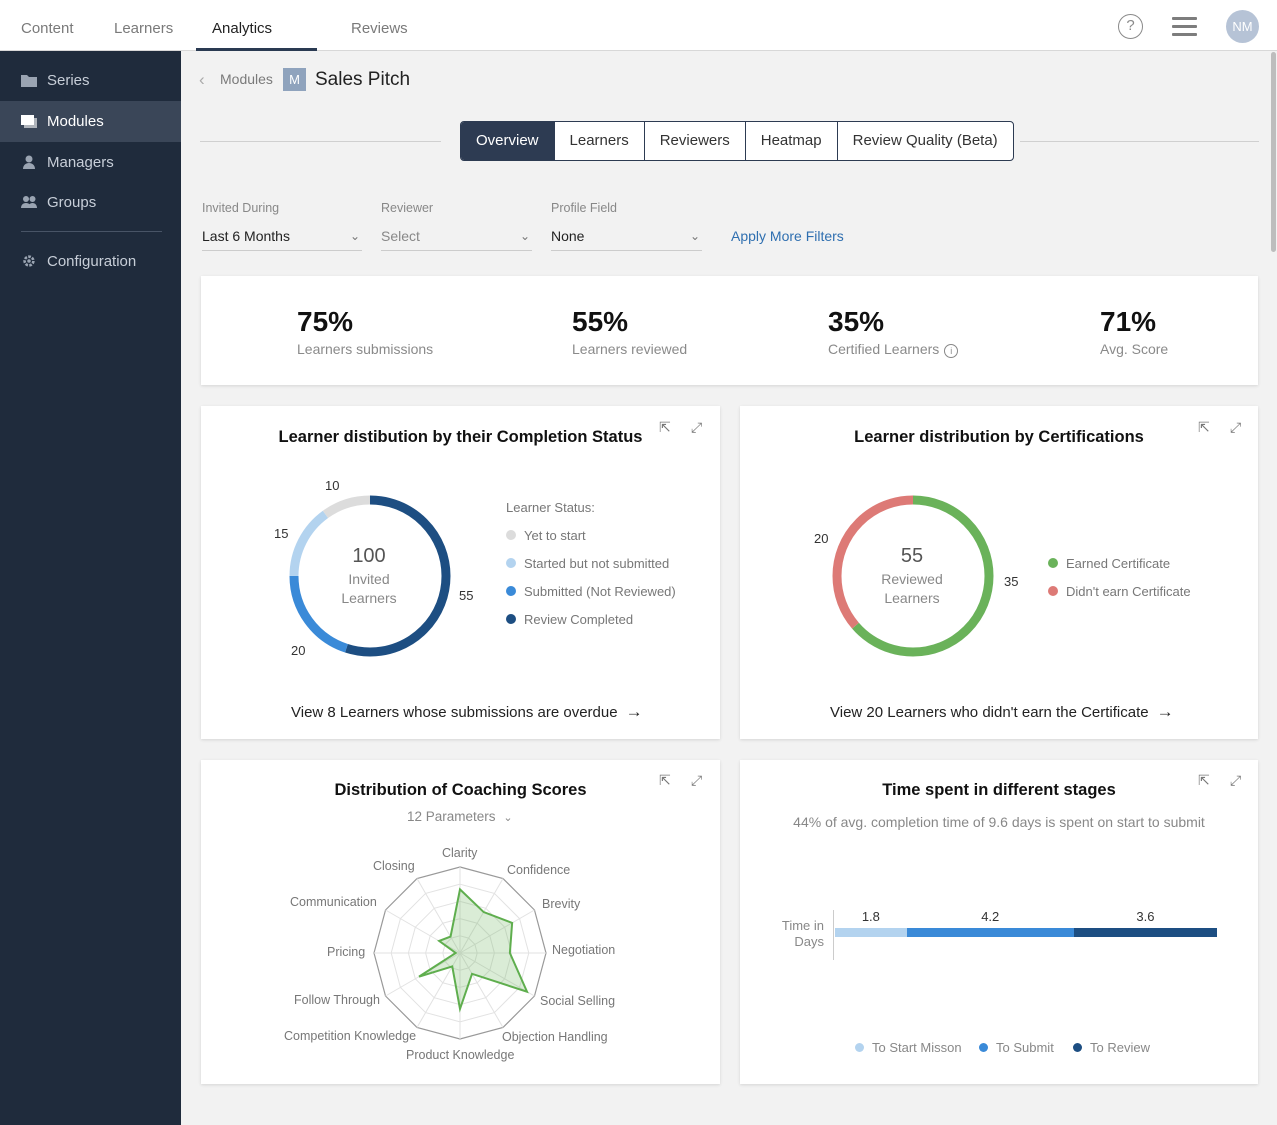 The image size is (1277, 1125). What do you see at coordinates (394, 866) in the screenshot?
I see `radar-axis-label: Closing` at bounding box center [394, 866].